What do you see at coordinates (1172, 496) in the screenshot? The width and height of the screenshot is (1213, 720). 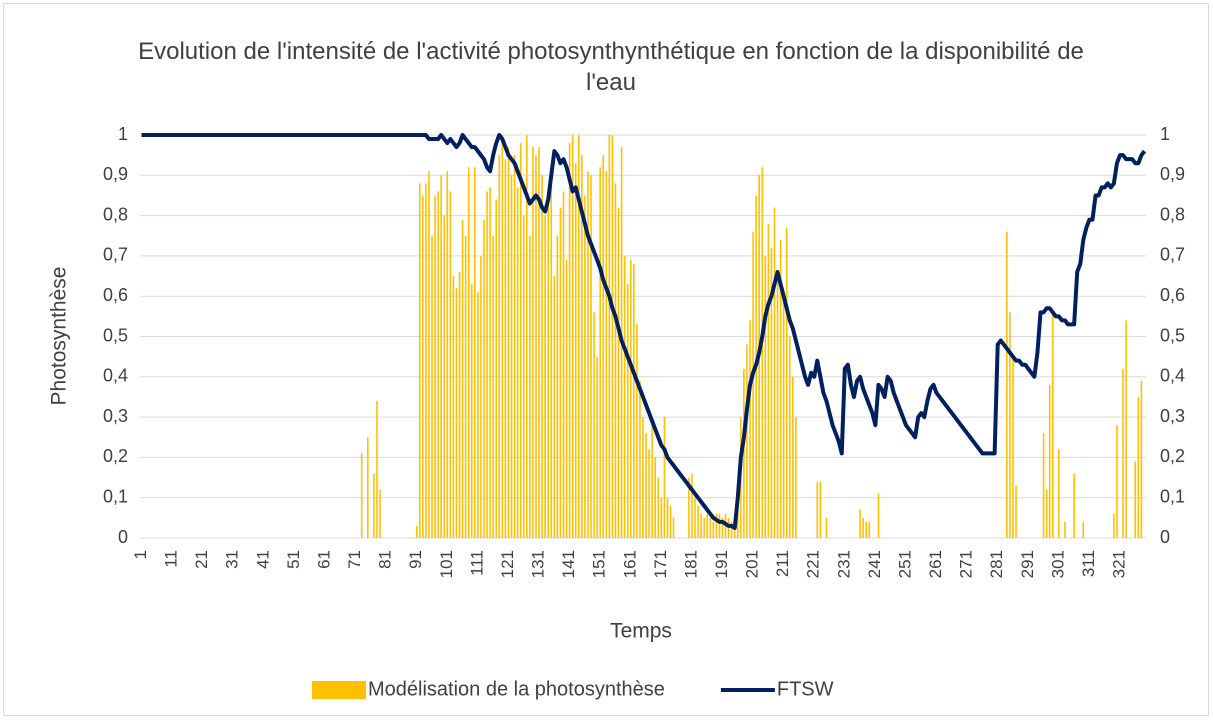 I see `y2-tick-label: 0,1` at bounding box center [1172, 496].